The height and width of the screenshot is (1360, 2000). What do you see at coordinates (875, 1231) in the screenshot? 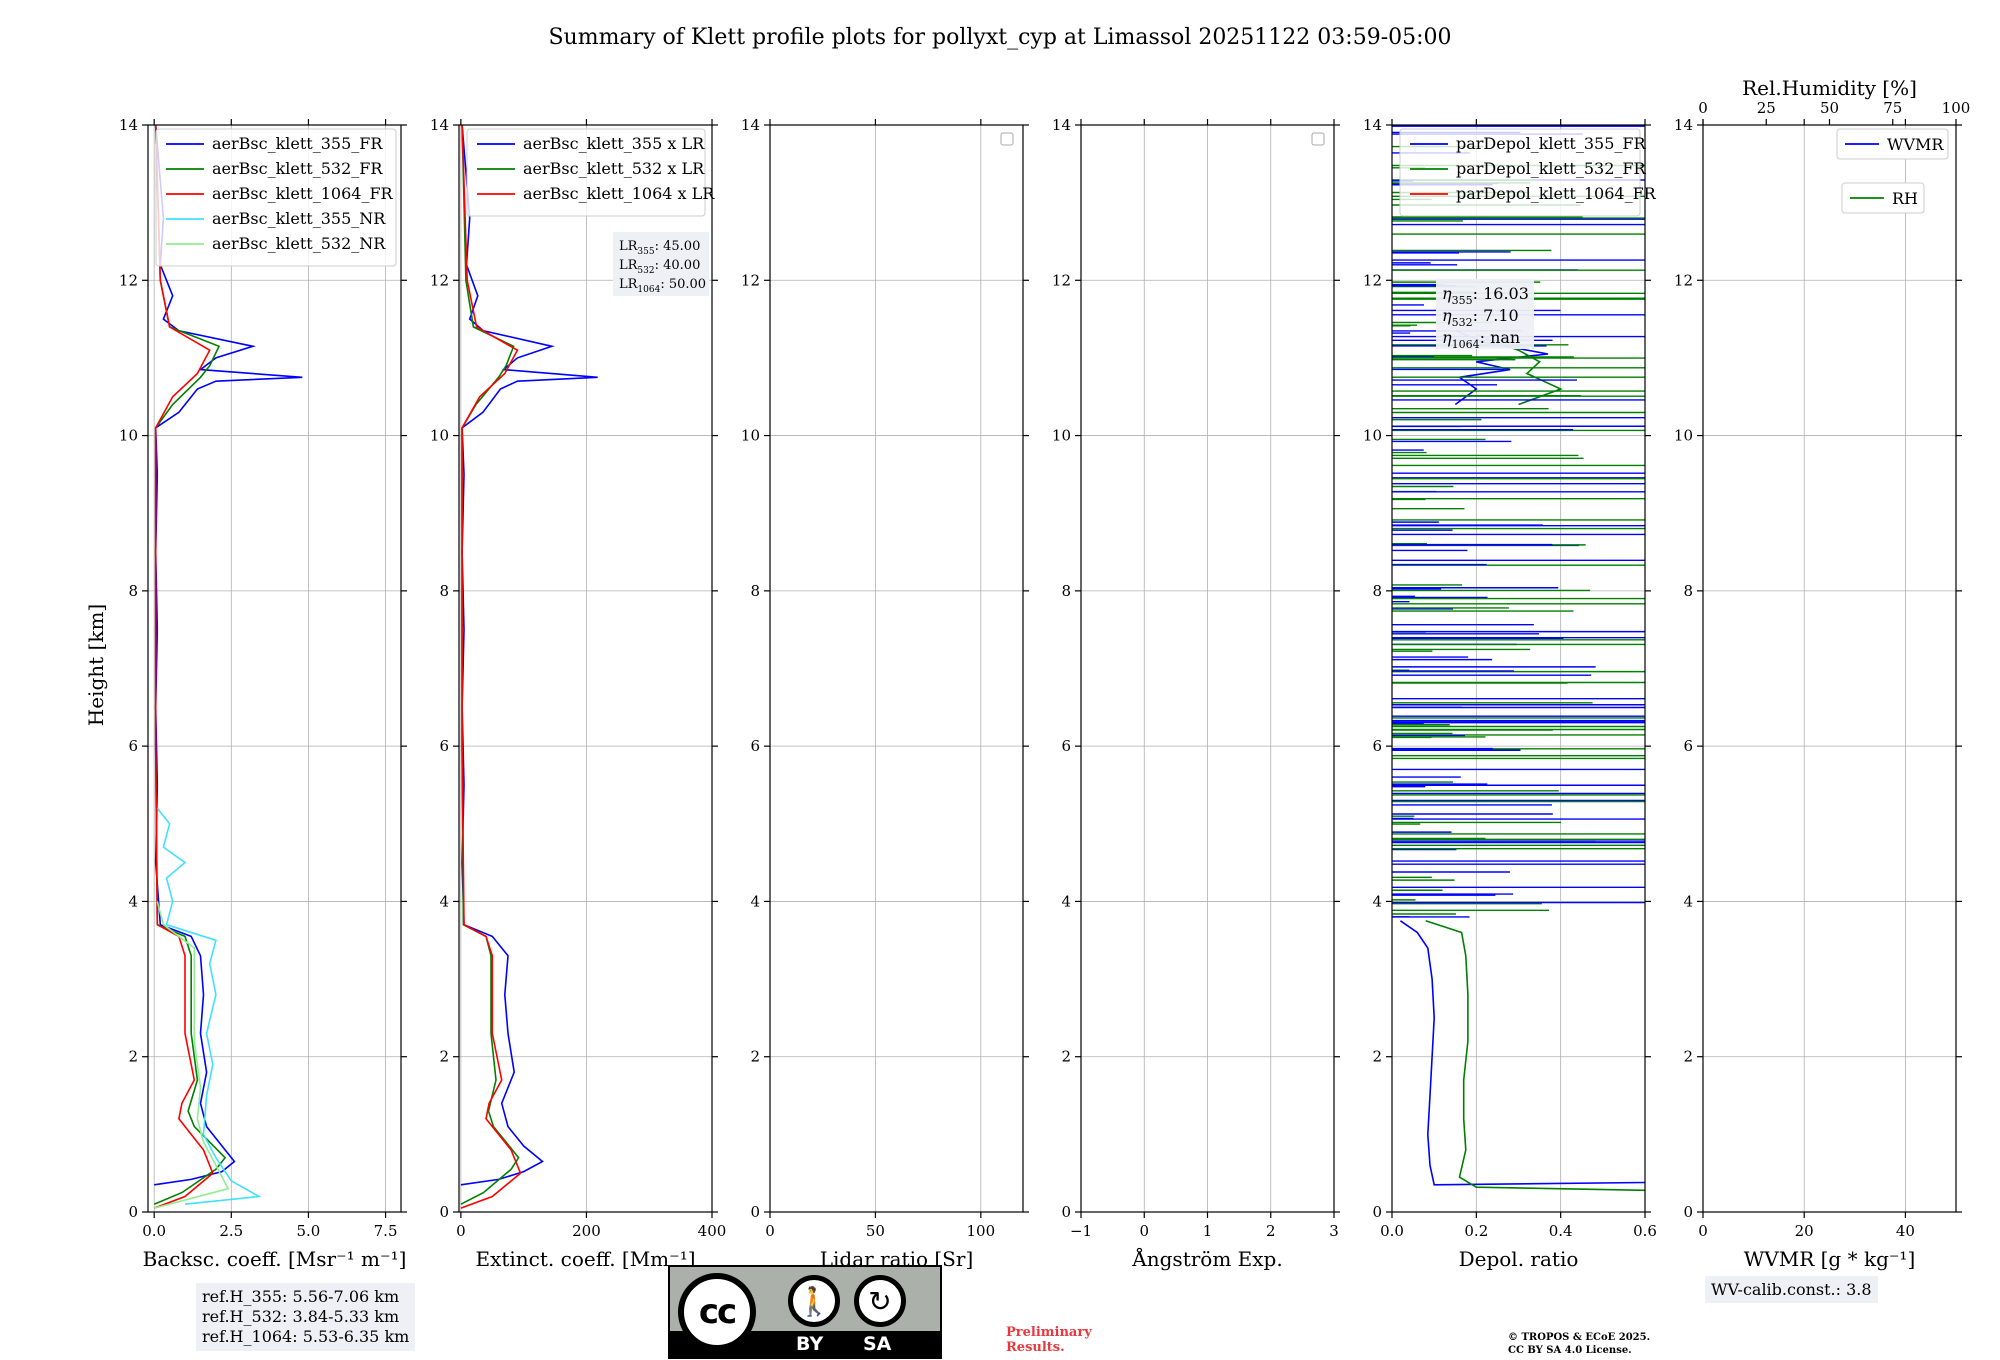
I see `x-tick-label: 50` at bounding box center [875, 1231].